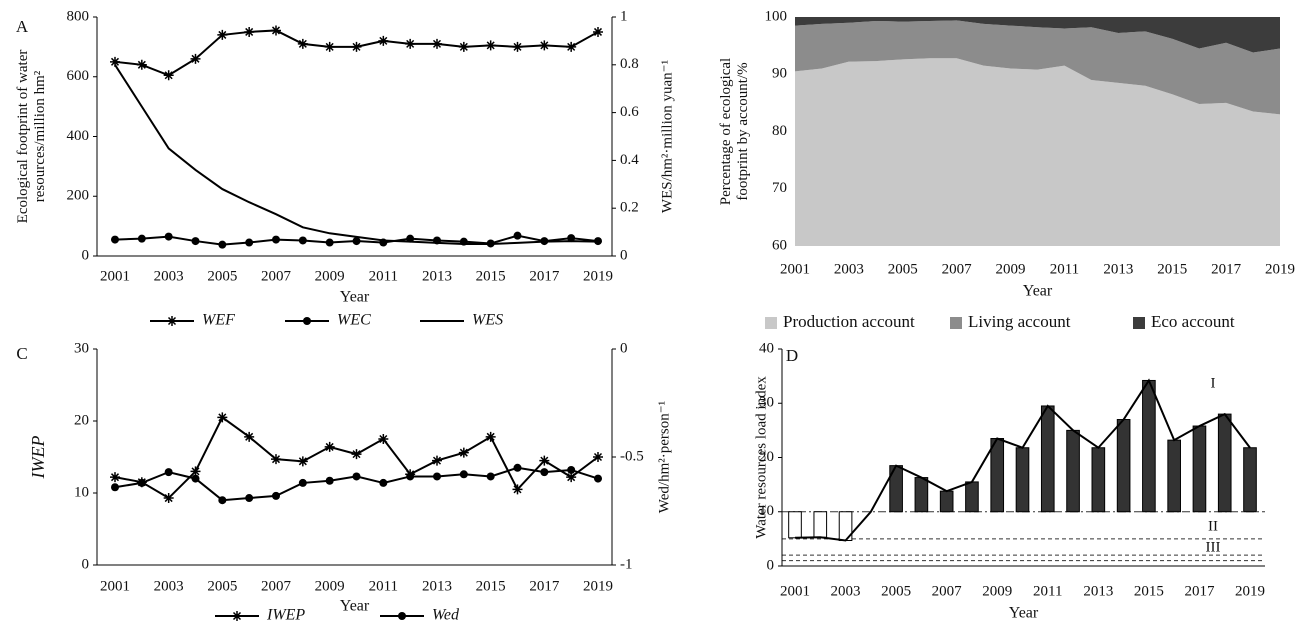 Image resolution: width=1308 pixels, height=625 pixels. Describe the element at coordinates (487, 320) in the screenshot. I see `legend-label: WES` at that location.